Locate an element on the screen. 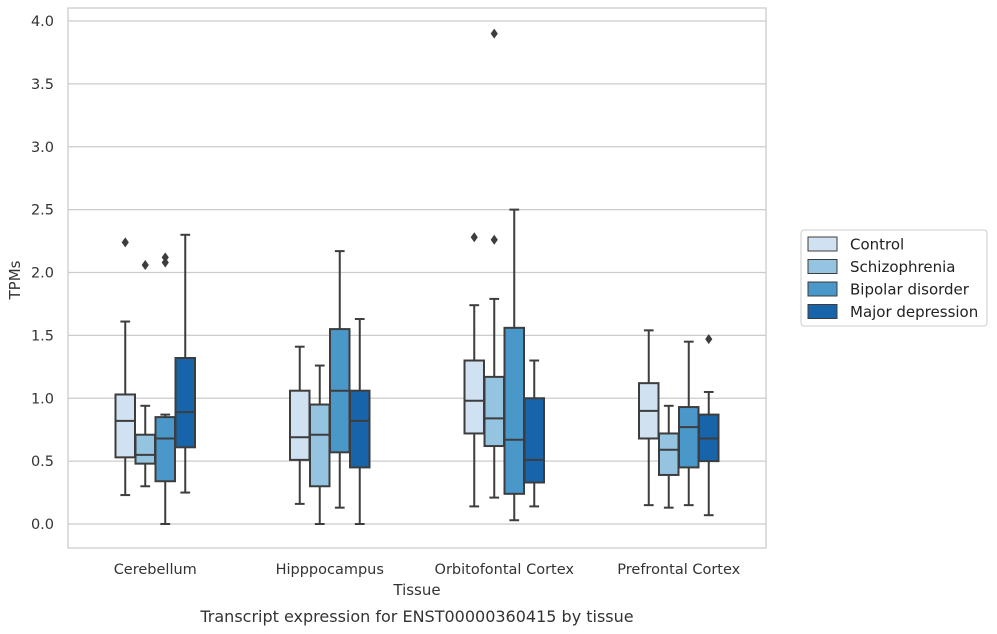 The height and width of the screenshot is (634, 997). legend-label: Schizophrenia is located at coordinates (902, 267).